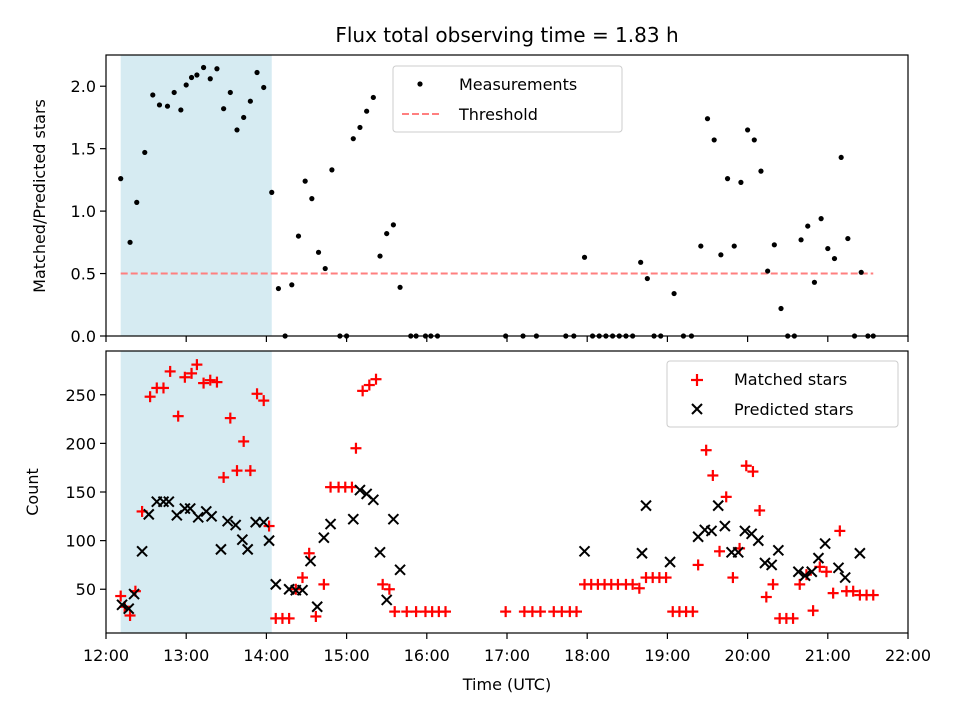  Describe the element at coordinates (506, 684) in the screenshot. I see `x-axis-label: Time (UTC)` at that location.